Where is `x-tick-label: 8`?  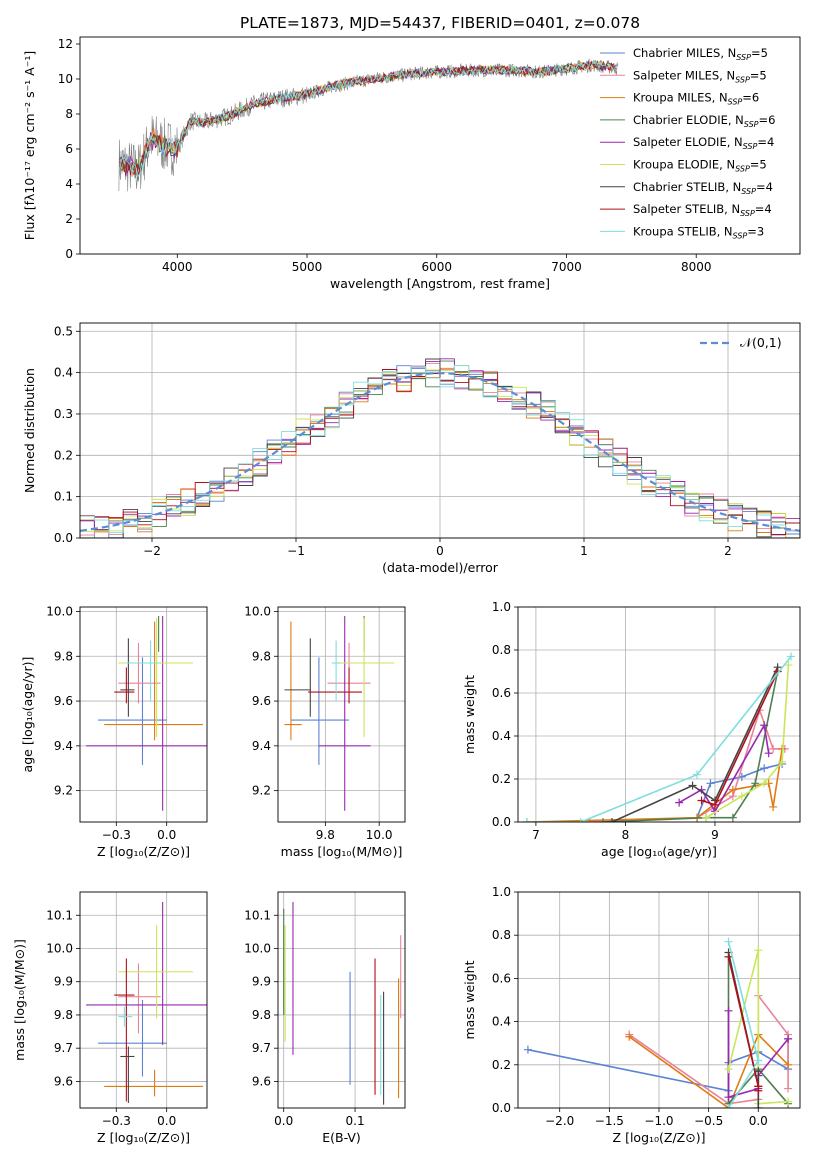 x-tick-label: 8 is located at coordinates (626, 835).